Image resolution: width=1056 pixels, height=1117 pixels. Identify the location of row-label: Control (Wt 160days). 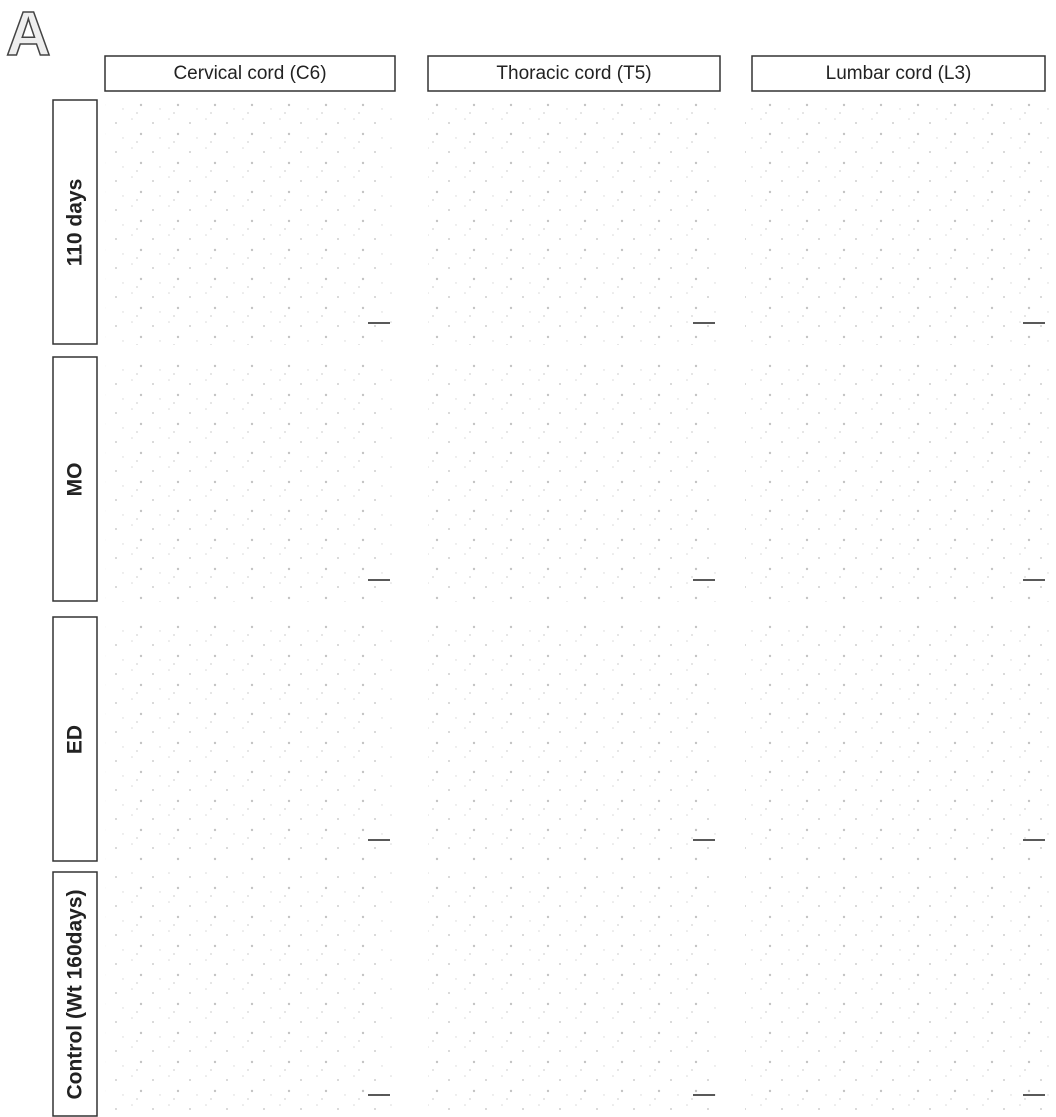
(75, 994).